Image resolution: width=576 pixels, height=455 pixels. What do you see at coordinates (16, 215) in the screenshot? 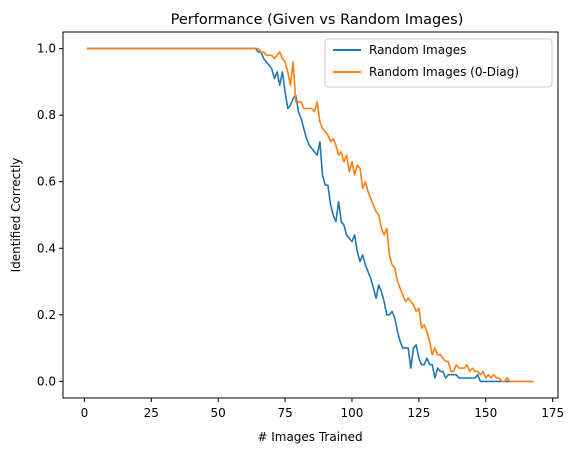
I see `y-axis-label: Identified Correctly` at bounding box center [16, 215].